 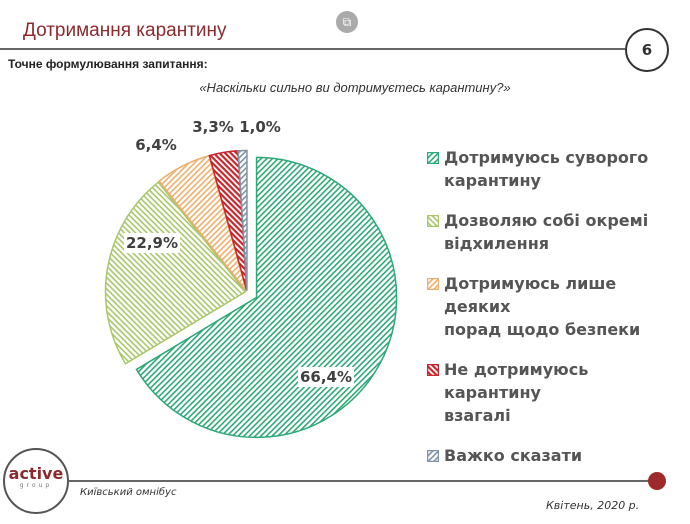 I want to click on legend-label: Важко сказати, so click(x=513, y=455).